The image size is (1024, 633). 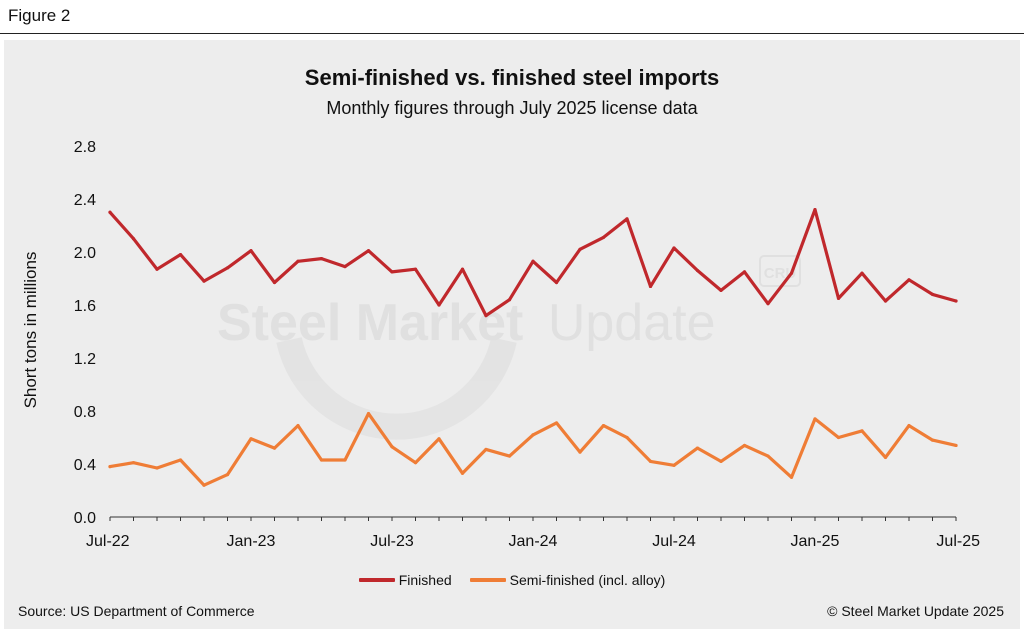 What do you see at coordinates (85, 518) in the screenshot?
I see `y-tick-label: 0.0` at bounding box center [85, 518].